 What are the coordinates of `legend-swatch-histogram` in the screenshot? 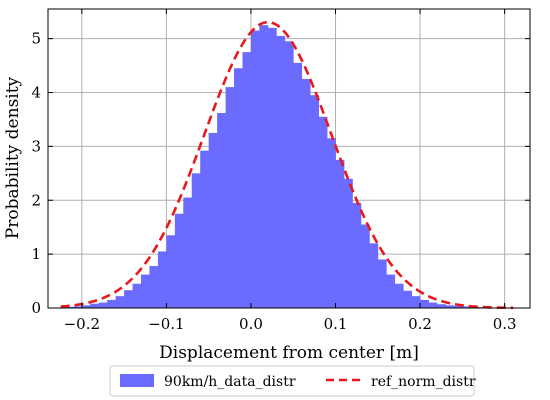 It's located at (137, 380).